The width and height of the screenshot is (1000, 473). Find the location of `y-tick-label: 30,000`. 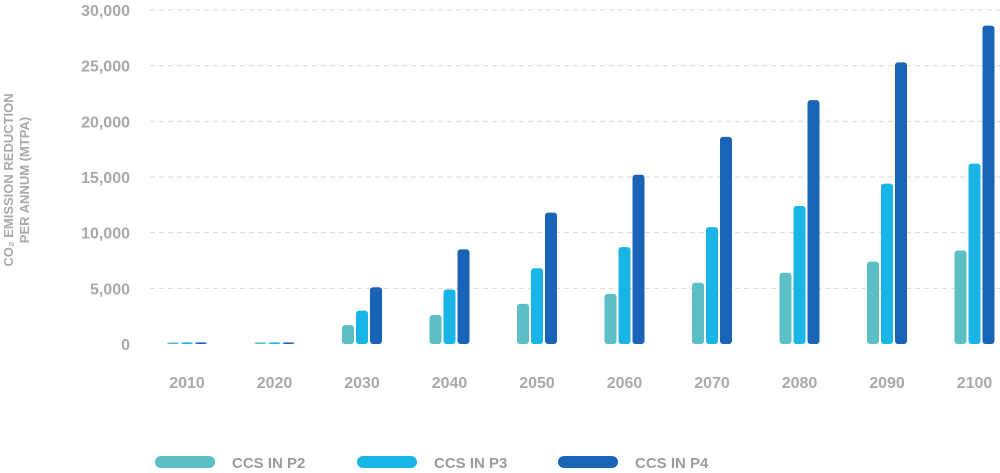

y-tick-label: 30,000 is located at coordinates (105, 11).